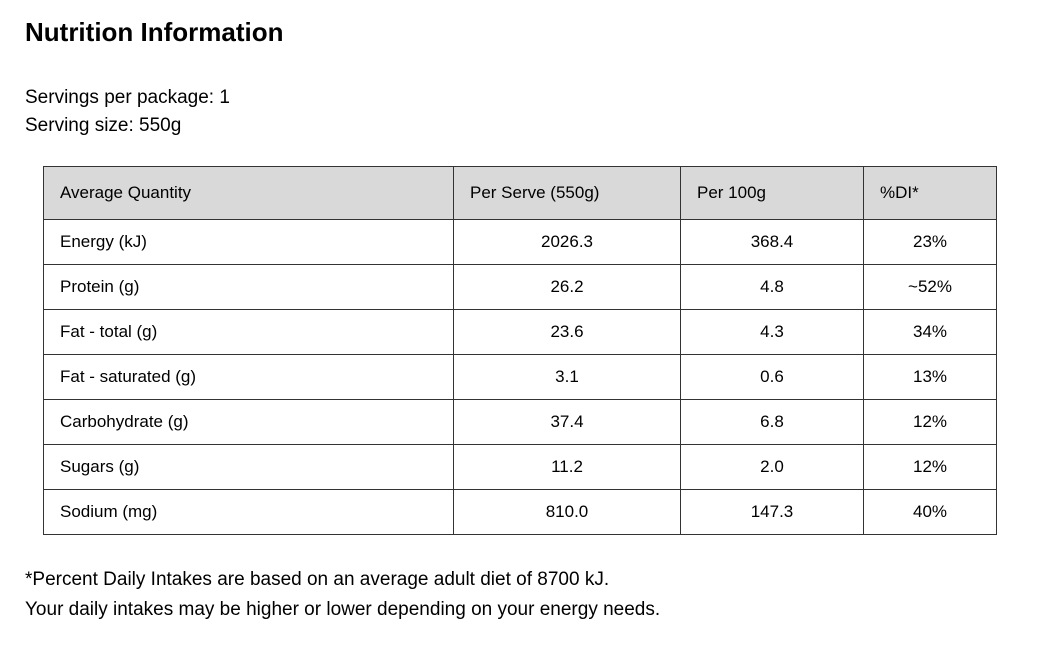  I want to click on table-row: Sugars (g) 11.2 2.0 12%, so click(520, 467).